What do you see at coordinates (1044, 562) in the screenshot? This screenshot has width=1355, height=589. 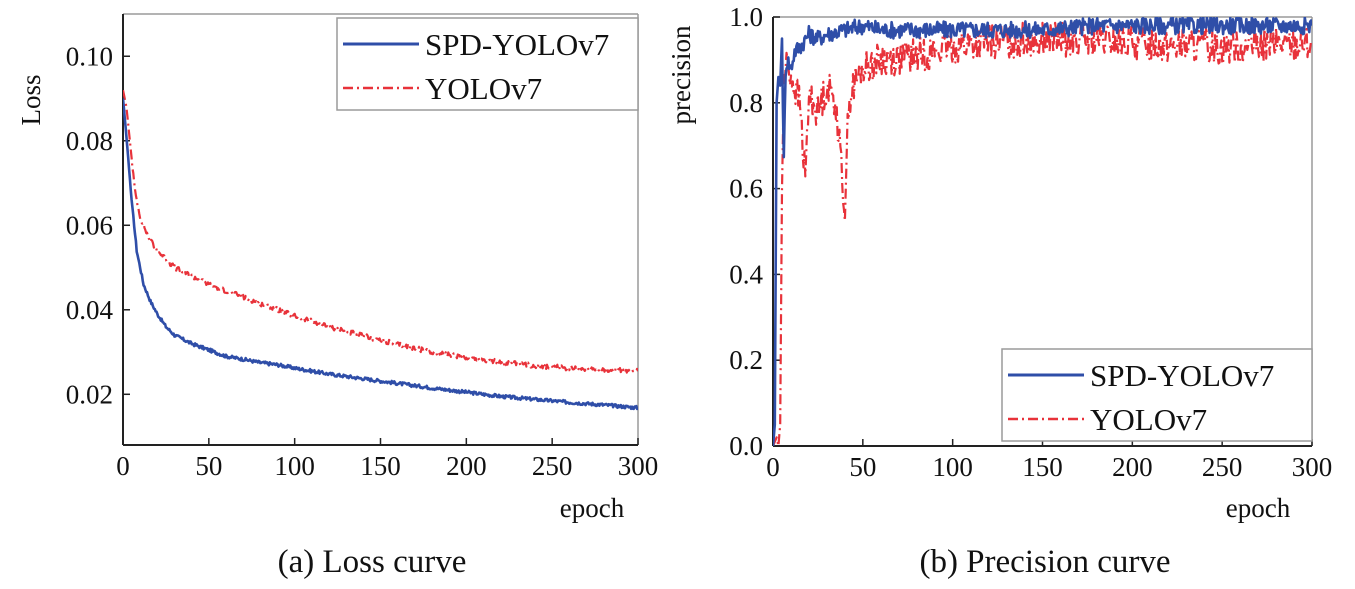 I see `chart-caption: (b) Precision curve` at bounding box center [1044, 562].